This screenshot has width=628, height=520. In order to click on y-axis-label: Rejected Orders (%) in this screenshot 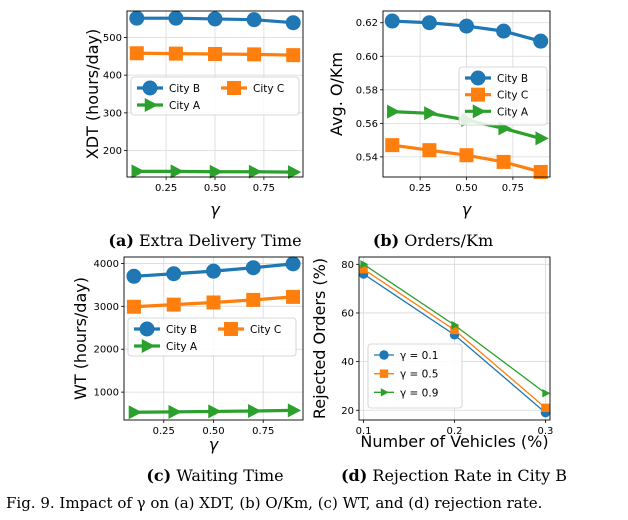, I will do `click(319, 338)`.